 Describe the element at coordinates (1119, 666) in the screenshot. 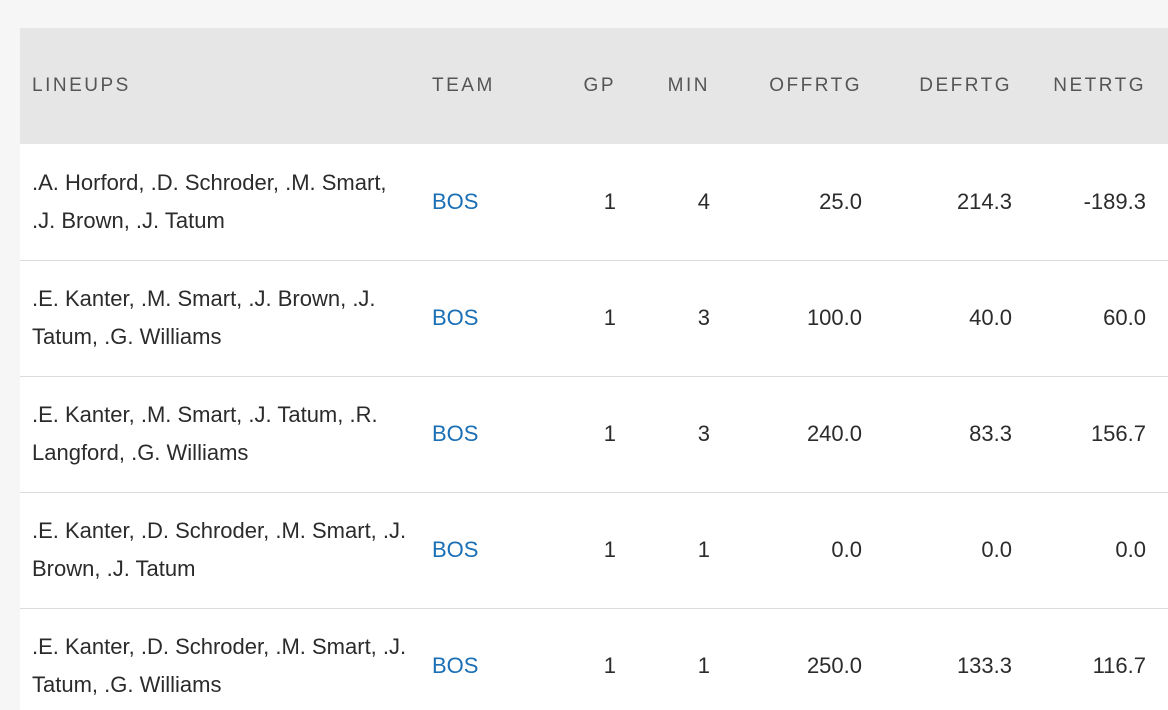

I see `netrtg-cell: 116.7` at that location.